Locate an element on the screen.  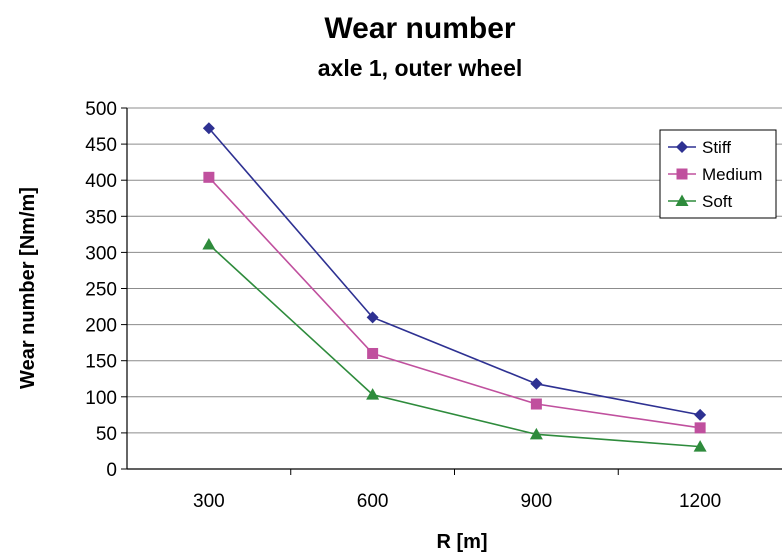
legend-item-stiff: Stiff is located at coordinates (699, 147).